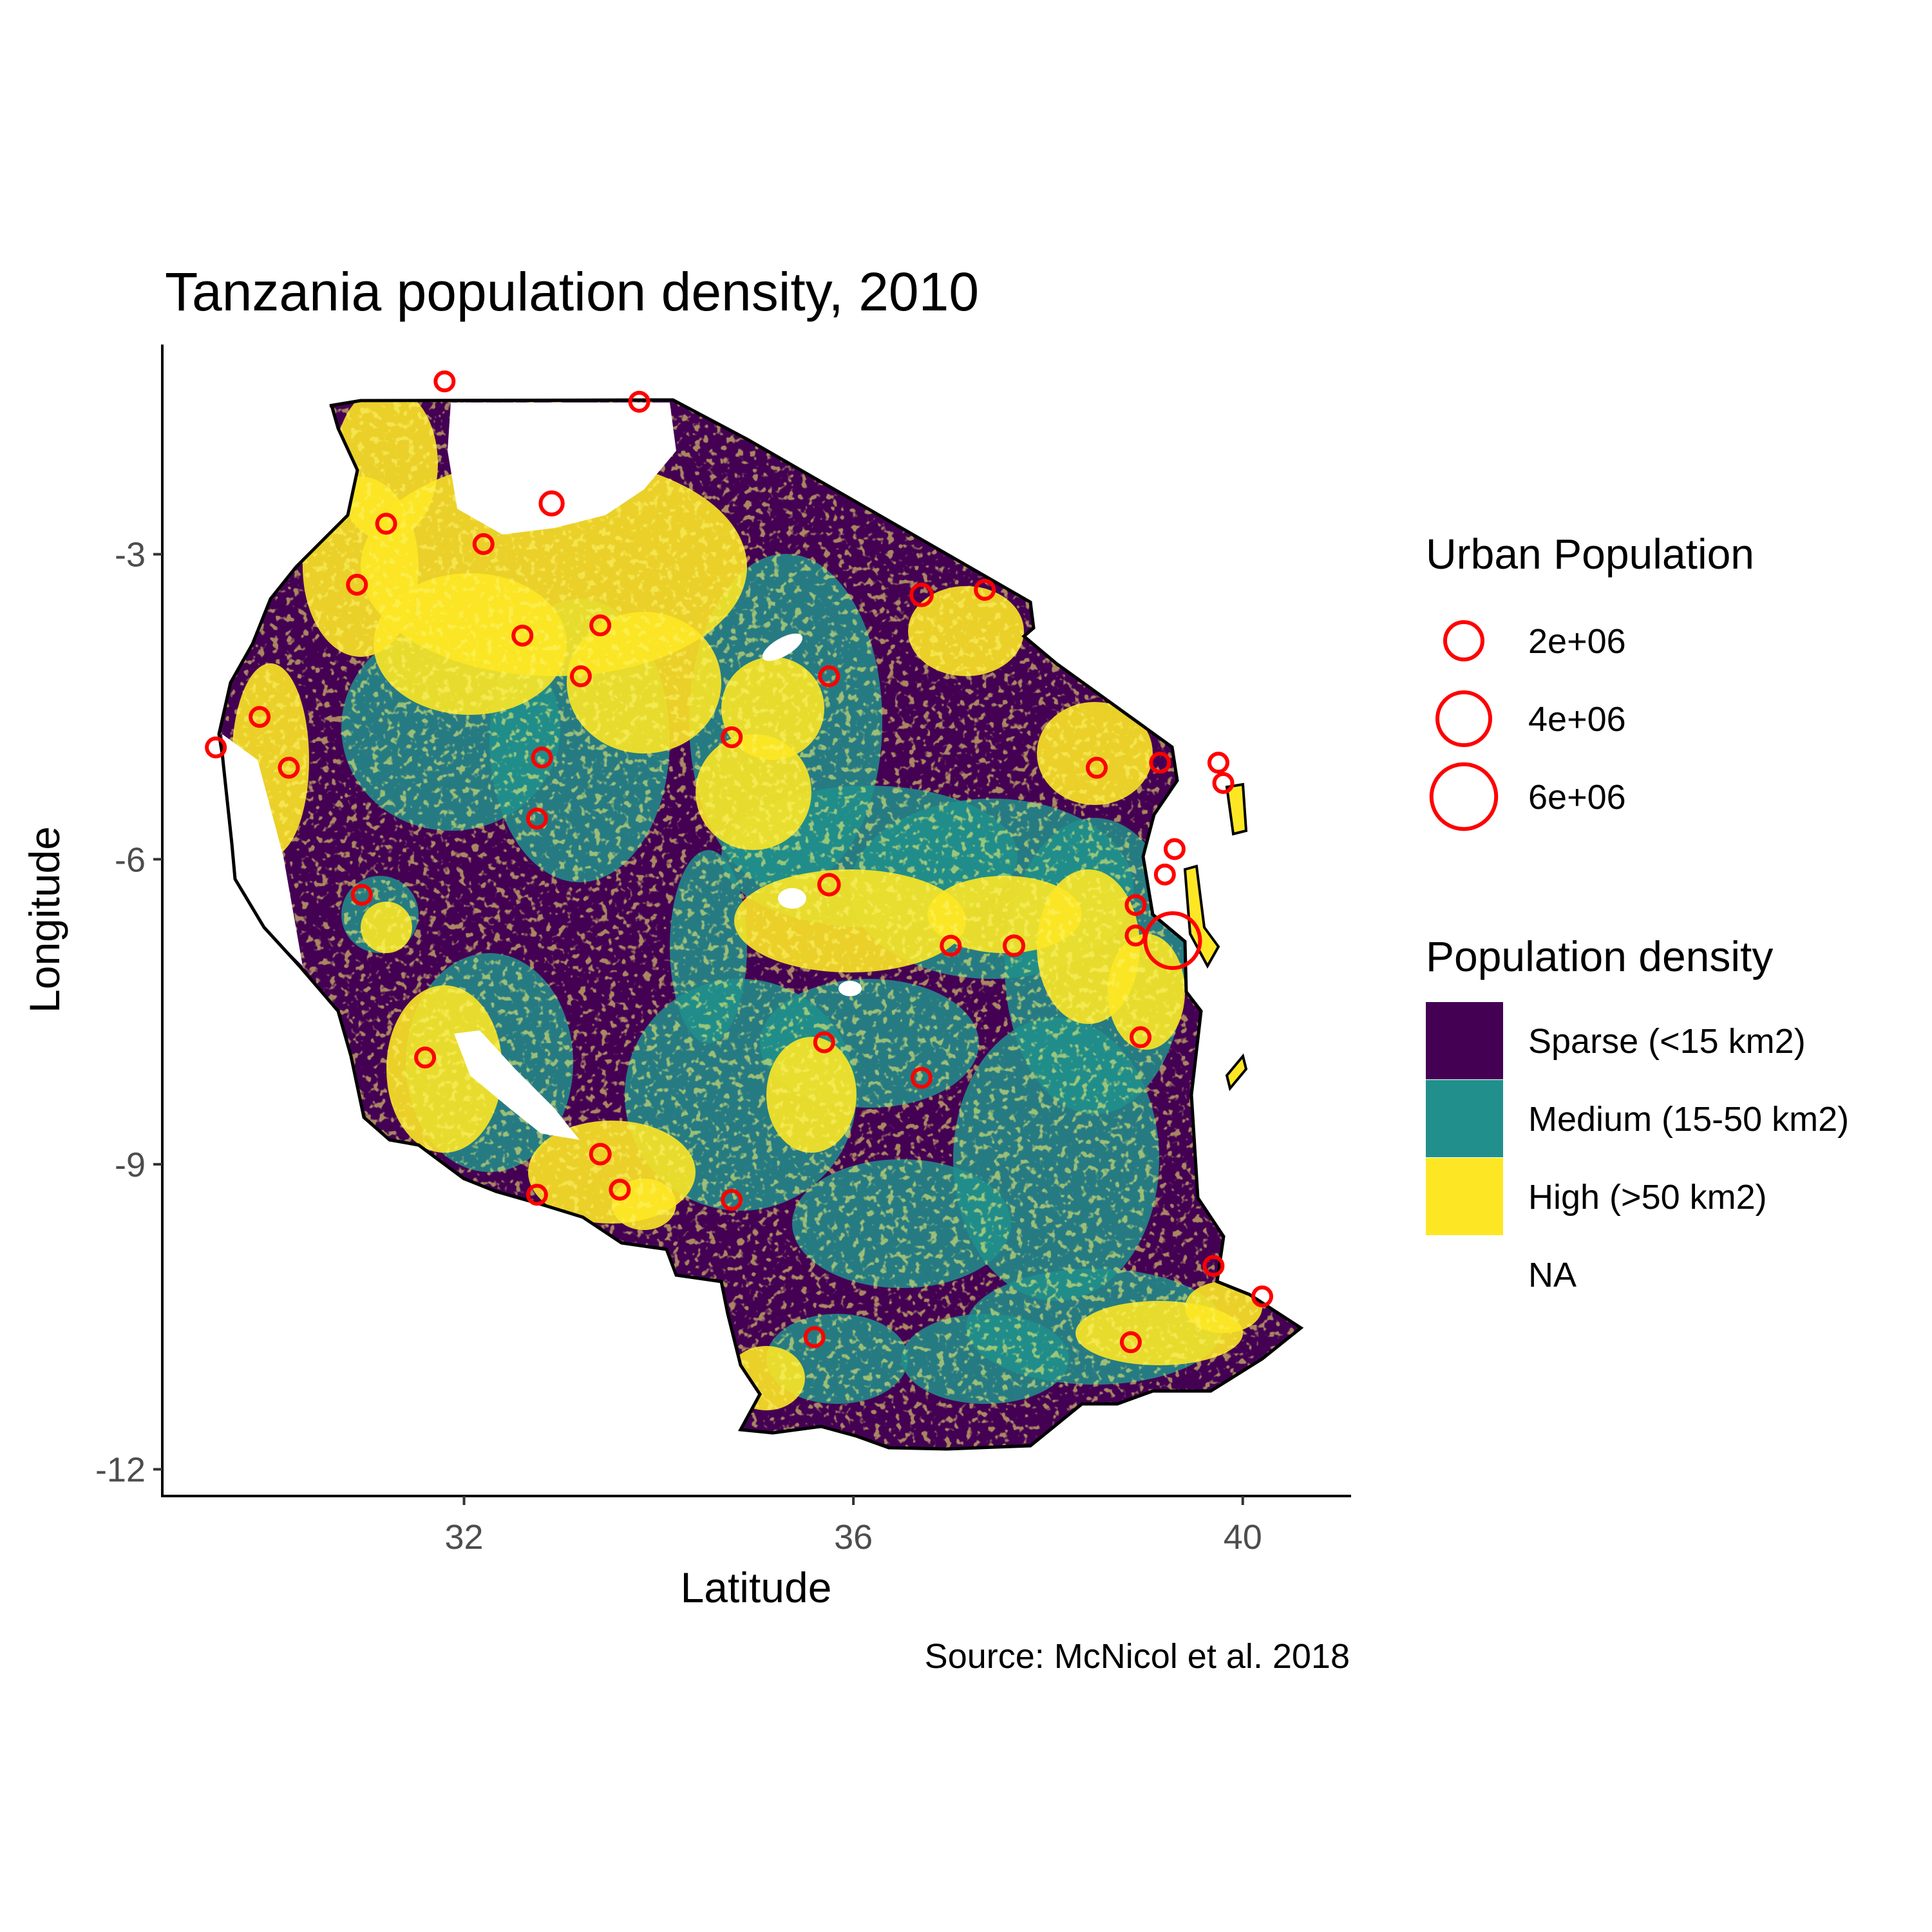  I want to click on islands, so click(1215, 937).